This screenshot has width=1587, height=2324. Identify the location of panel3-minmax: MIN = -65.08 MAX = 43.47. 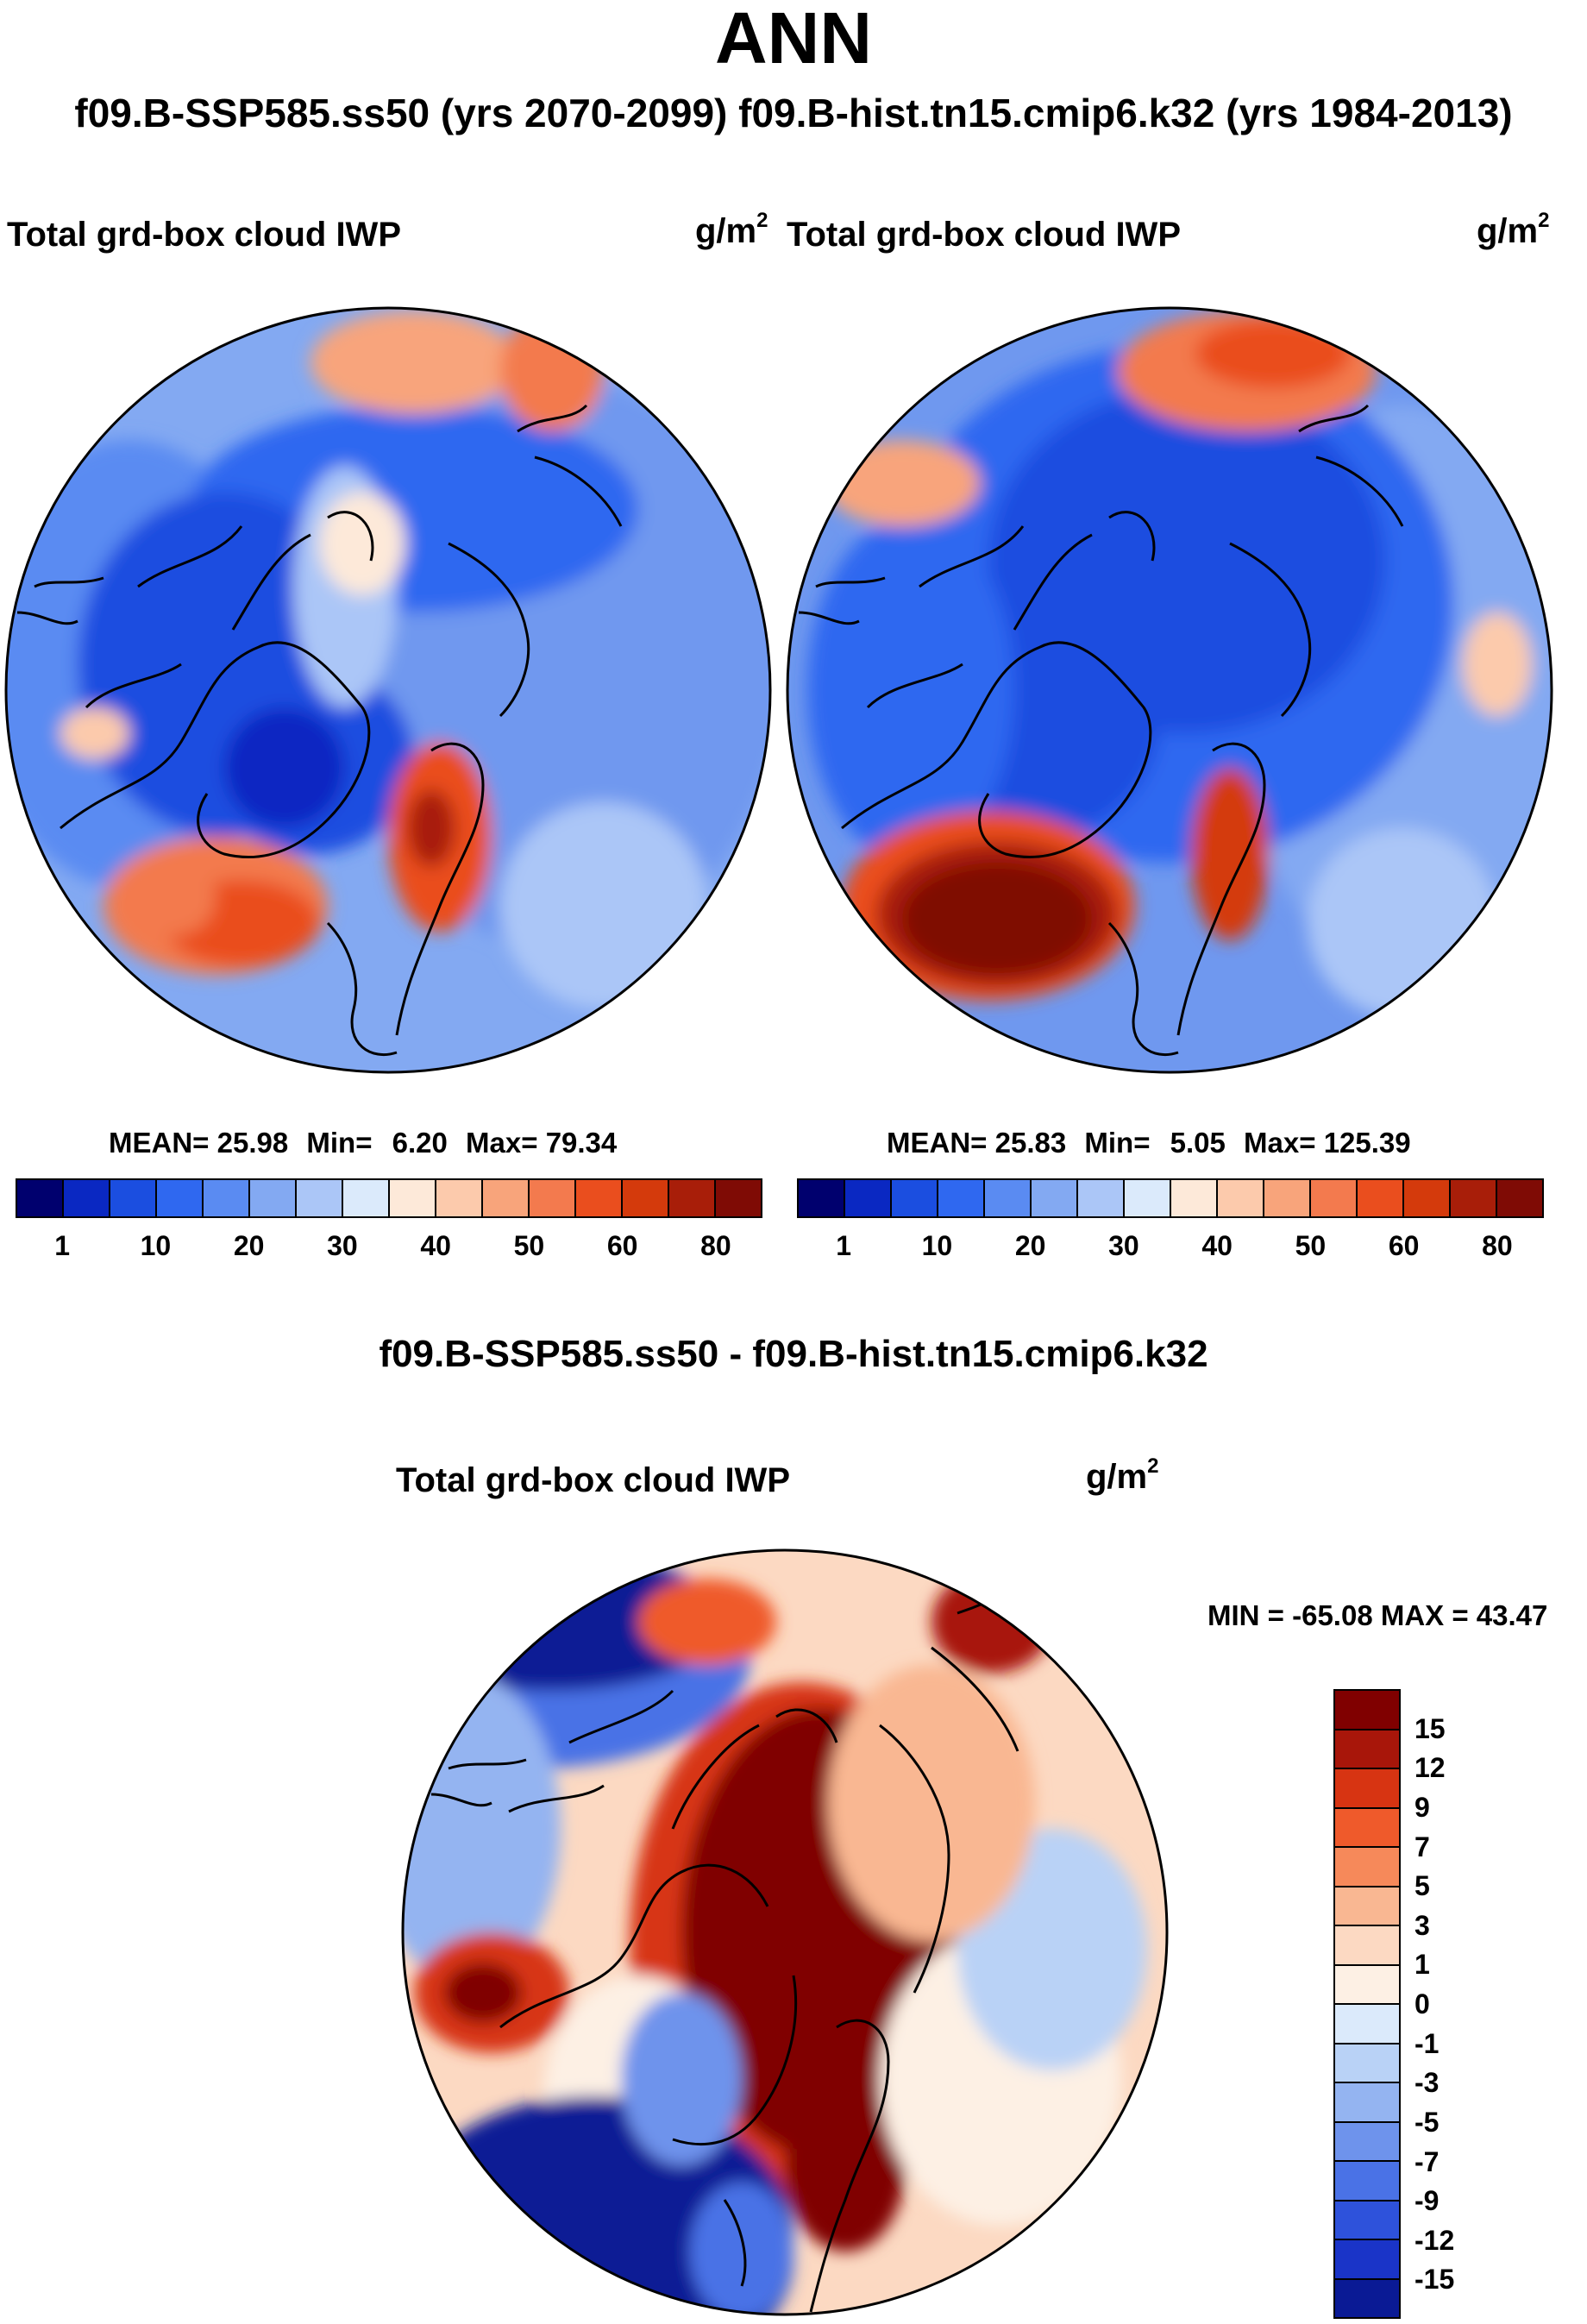
(1378, 1615).